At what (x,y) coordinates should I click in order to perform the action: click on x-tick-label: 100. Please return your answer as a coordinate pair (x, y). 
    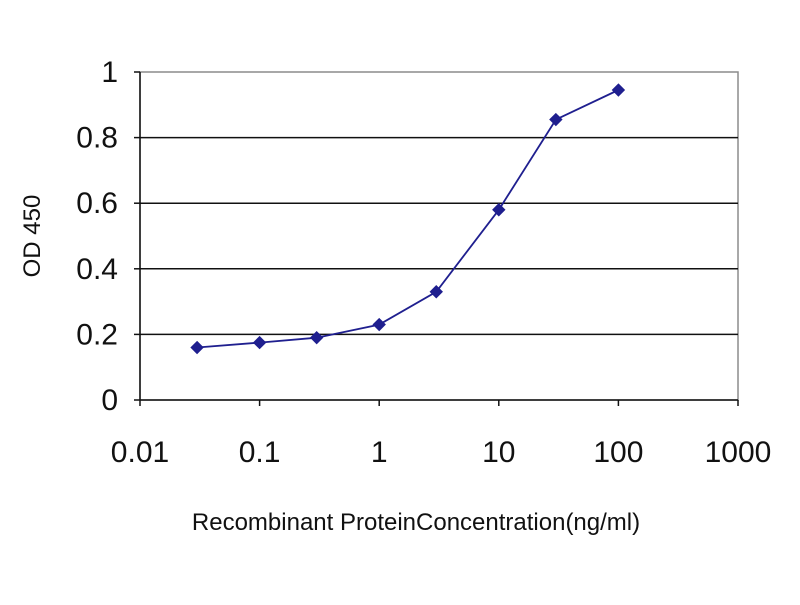
    Looking at the image, I should click on (618, 452).